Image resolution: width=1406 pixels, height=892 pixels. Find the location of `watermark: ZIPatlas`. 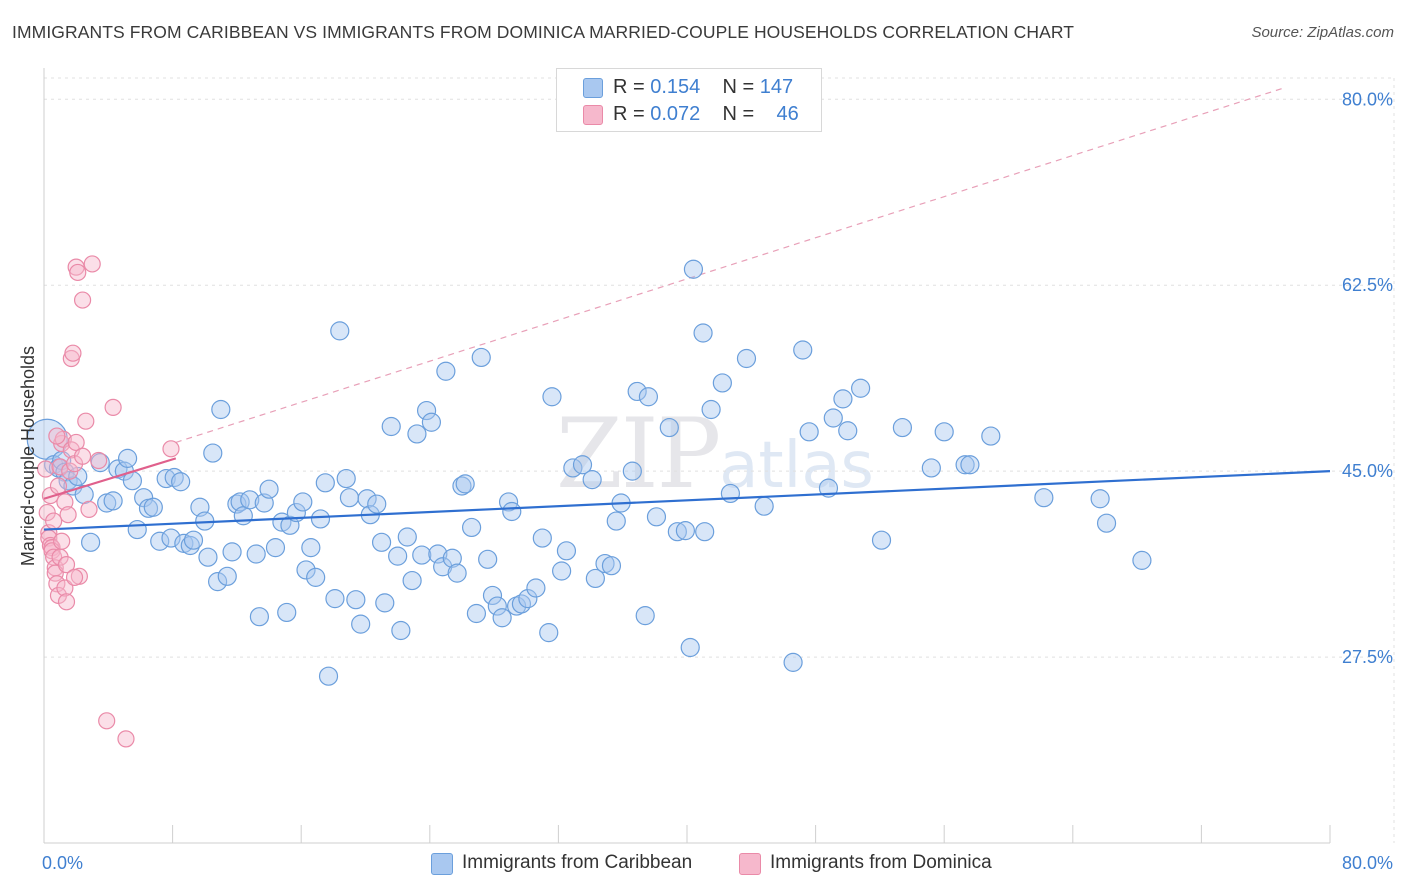

watermark: ZIPatlas is located at coordinates (715, 454).